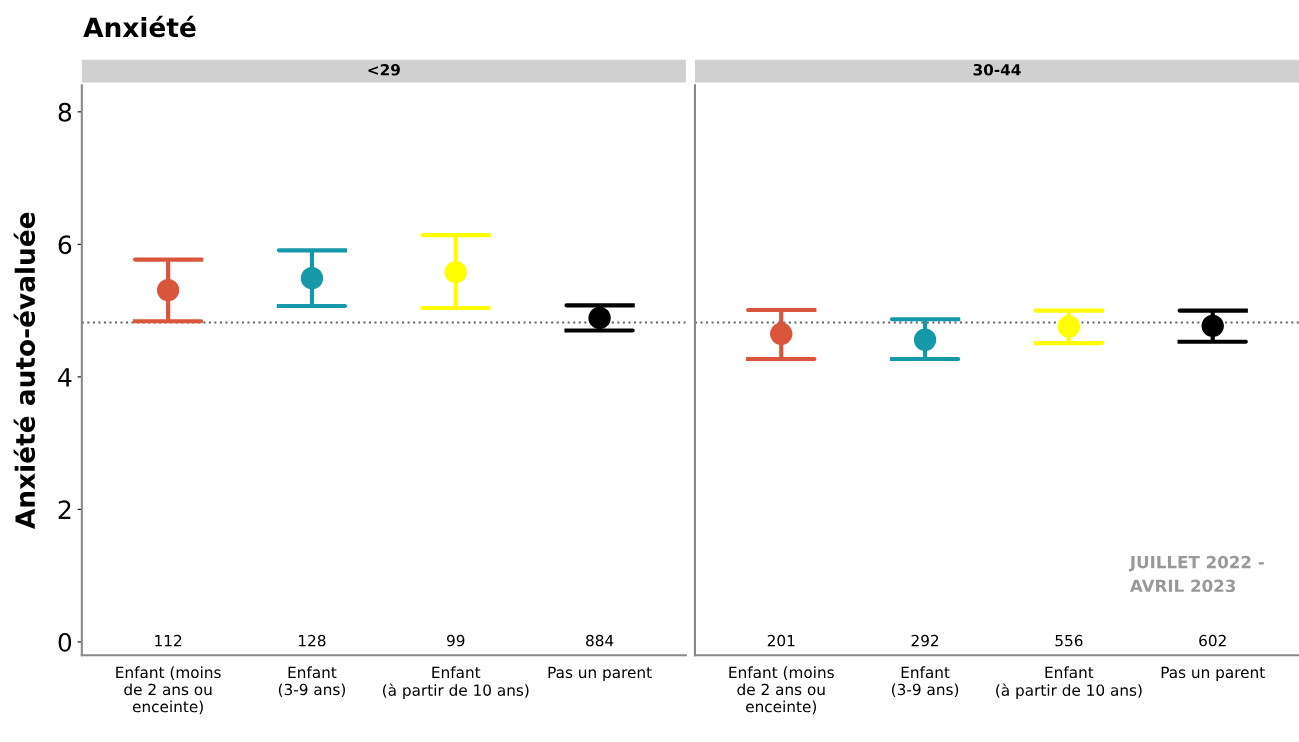 The image size is (1299, 742). I want to click on y-tick-label: 0, so click(65, 642).